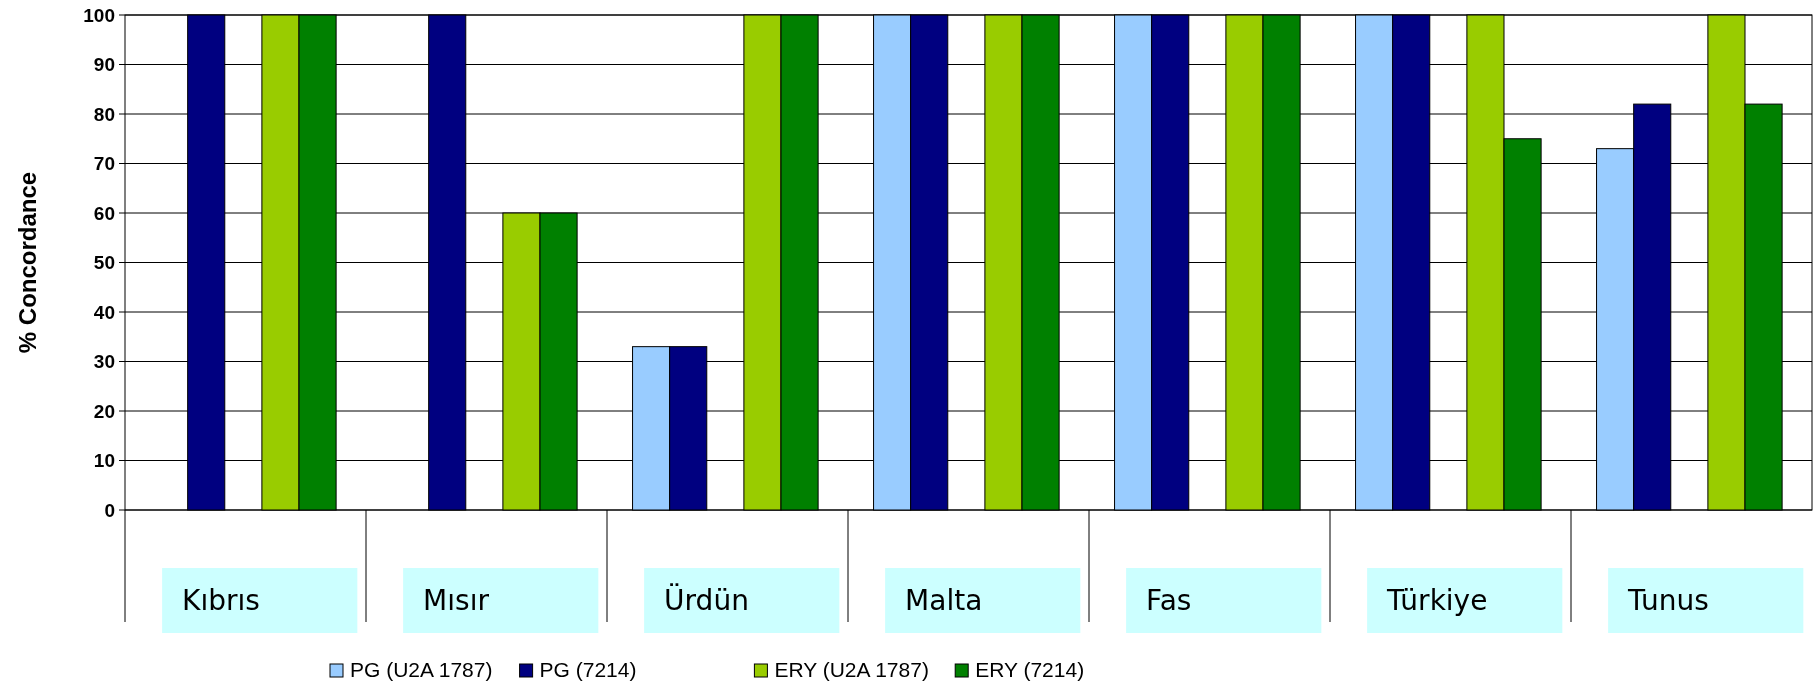 This screenshot has height=696, width=1818. Describe the element at coordinates (104, 411) in the screenshot. I see `y-tick-label: 20` at that location.